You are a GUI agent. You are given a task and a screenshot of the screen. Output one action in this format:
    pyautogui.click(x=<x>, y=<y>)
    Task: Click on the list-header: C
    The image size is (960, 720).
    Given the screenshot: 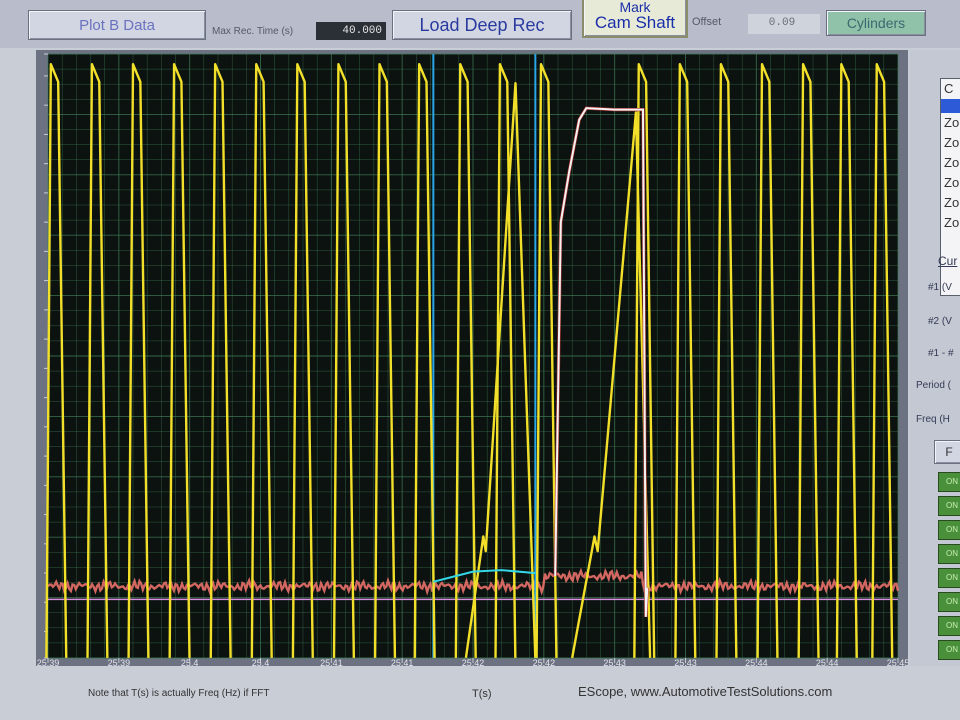 What is the action you would take?
    pyautogui.click(x=949, y=88)
    